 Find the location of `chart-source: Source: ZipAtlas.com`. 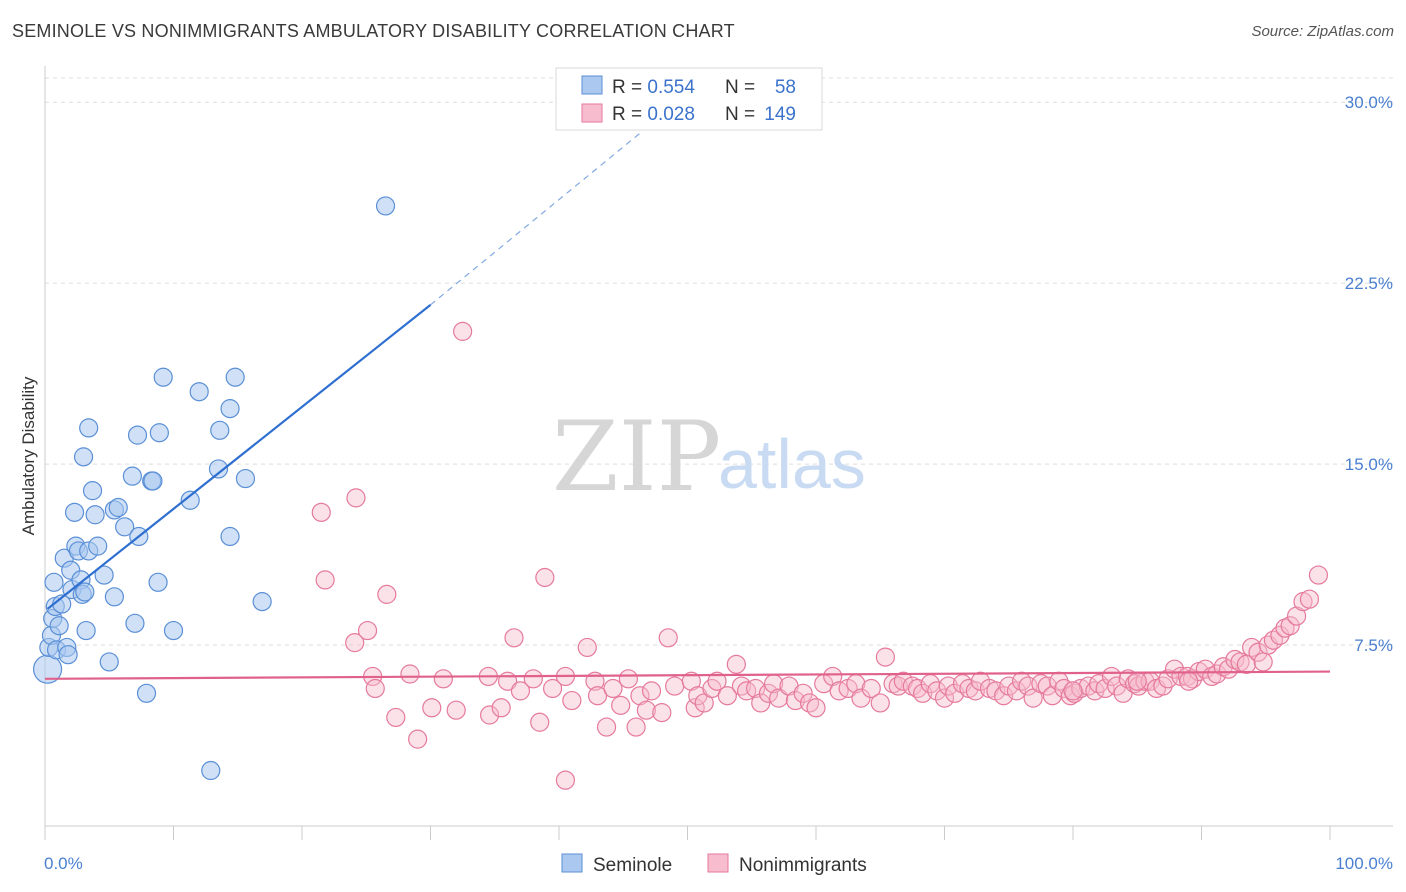

chart-source: Source: ZipAtlas.com is located at coordinates (1322, 31).